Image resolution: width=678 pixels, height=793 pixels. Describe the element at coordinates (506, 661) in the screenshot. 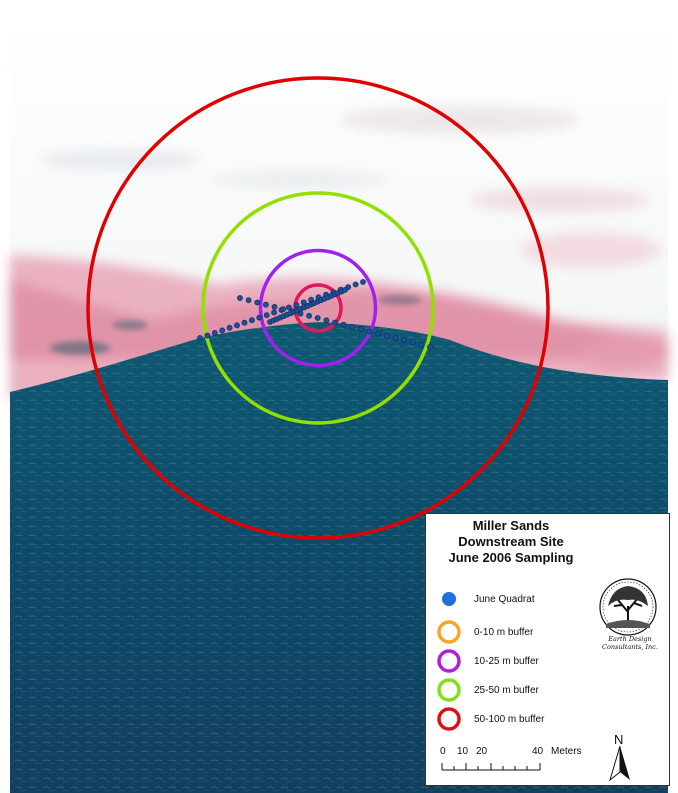

I see `legend-item-label: 10-25 m buffer` at that location.